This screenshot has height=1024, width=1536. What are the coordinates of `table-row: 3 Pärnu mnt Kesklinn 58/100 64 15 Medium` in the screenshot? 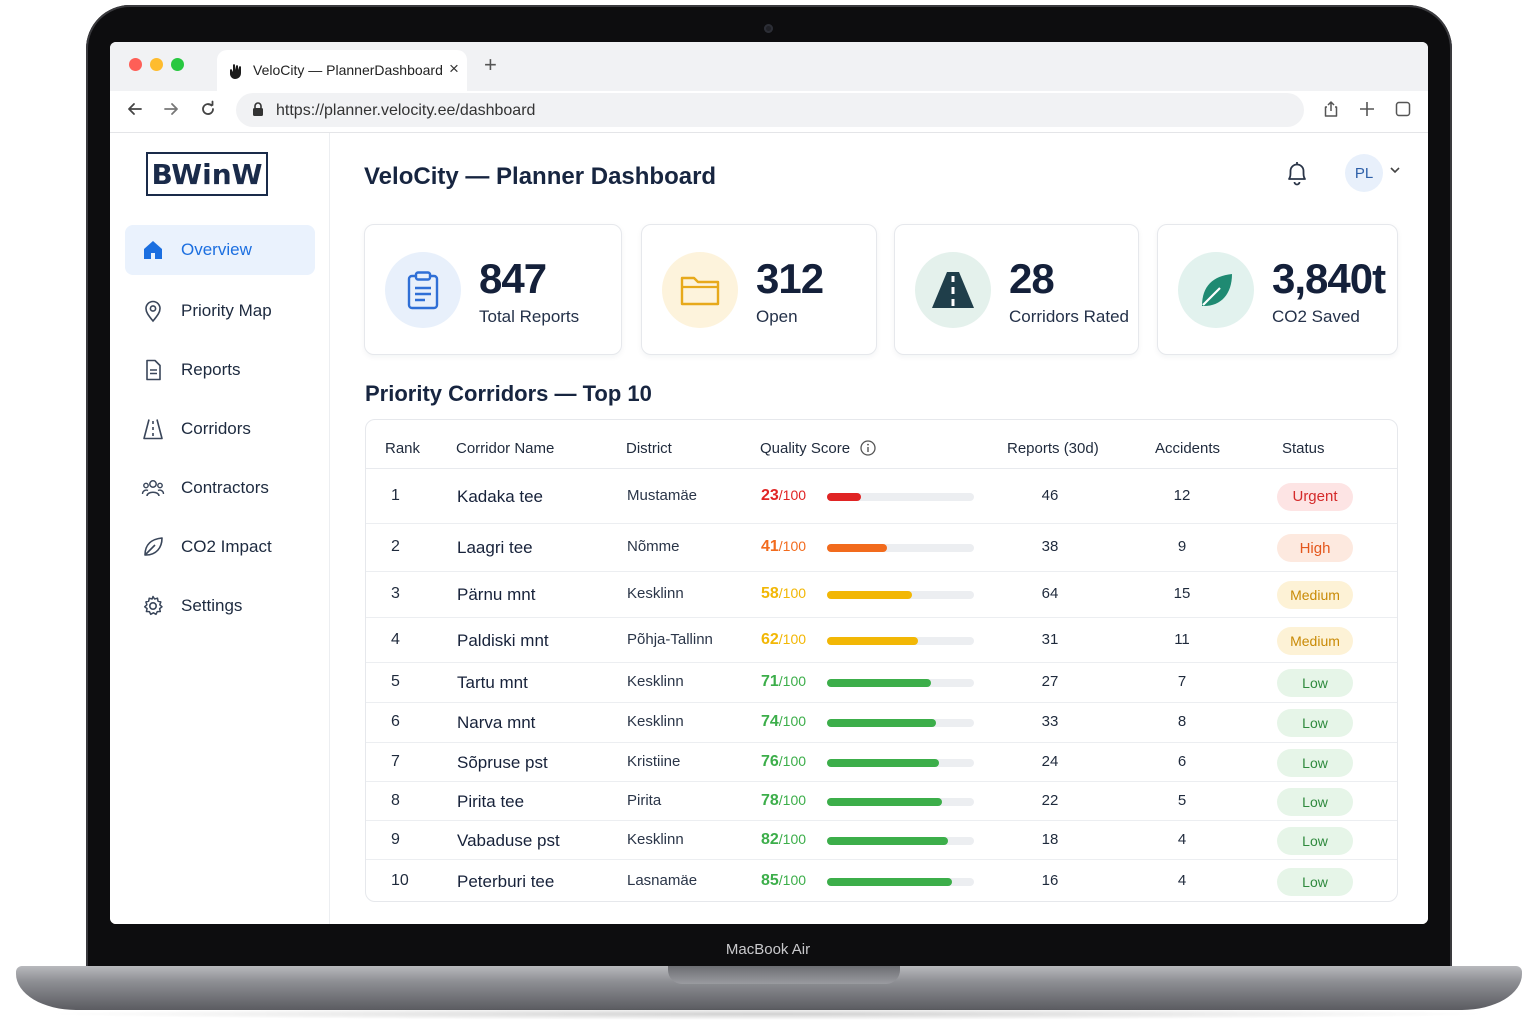 It's located at (881, 595).